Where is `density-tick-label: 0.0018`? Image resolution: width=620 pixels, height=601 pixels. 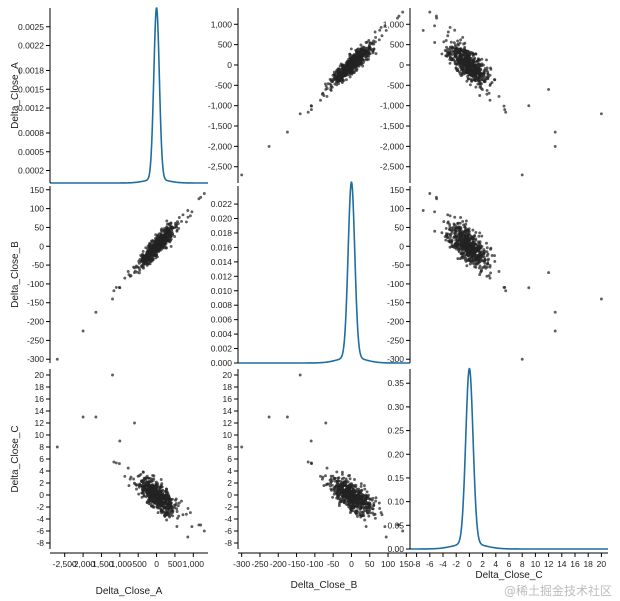
density-tick-label: 0.0018 is located at coordinates (31, 71).